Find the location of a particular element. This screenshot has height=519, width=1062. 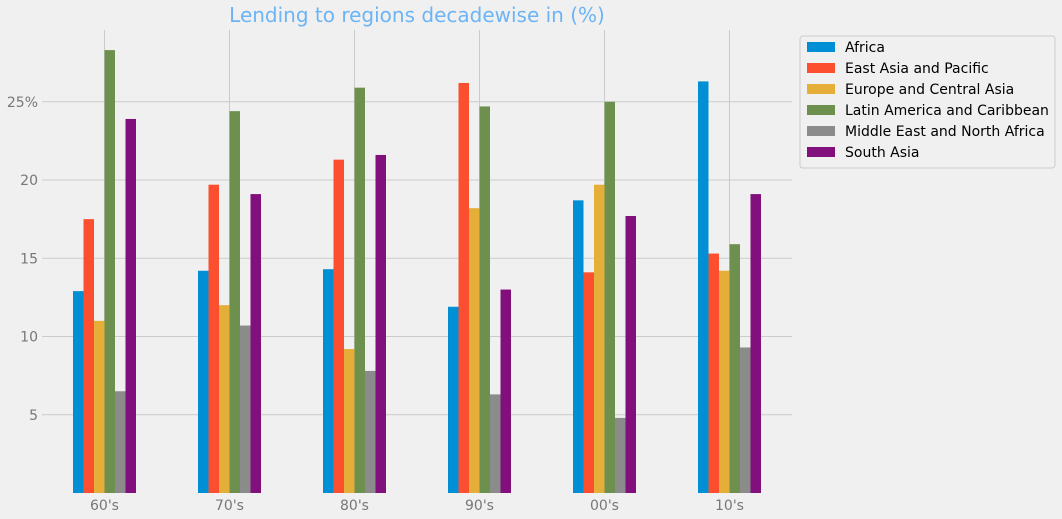

y-tick-label: 10 is located at coordinates (29, 338).